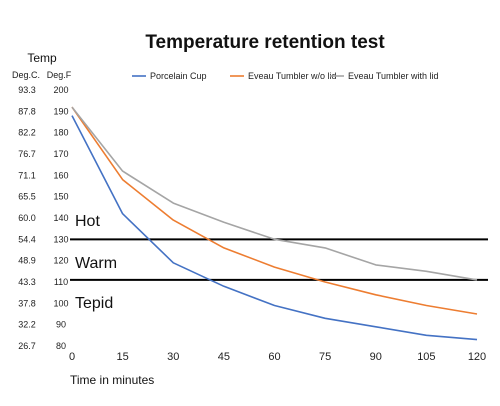 Image resolution: width=500 pixels, height=406 pixels. What do you see at coordinates (87, 221) in the screenshot?
I see `zone-label-hot: Hot` at bounding box center [87, 221].